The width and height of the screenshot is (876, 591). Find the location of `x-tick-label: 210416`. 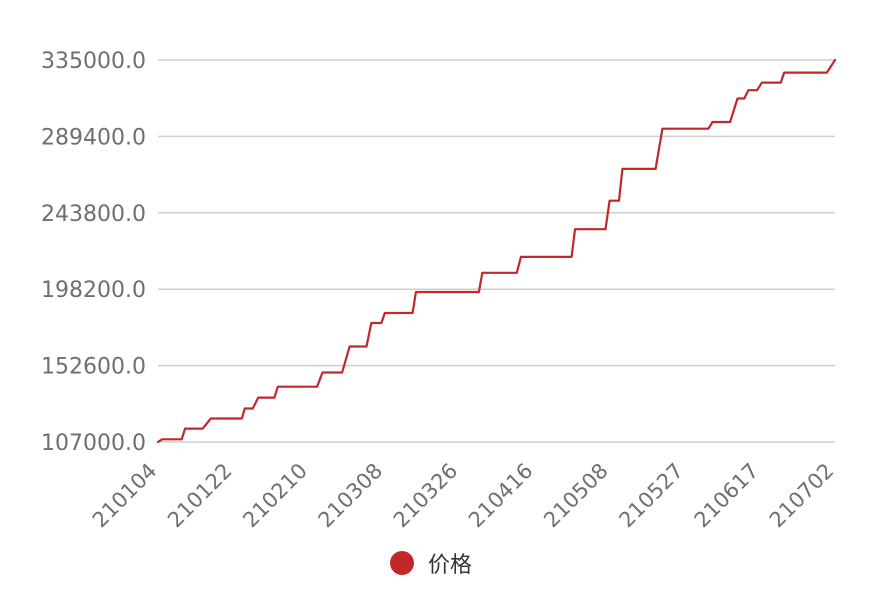

x-tick-label: 210416 is located at coordinates (501, 496).